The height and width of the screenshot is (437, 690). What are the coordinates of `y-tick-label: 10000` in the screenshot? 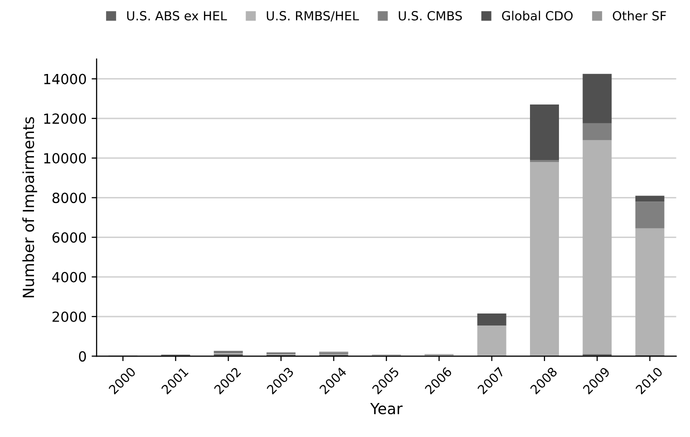 It's located at (65, 158).